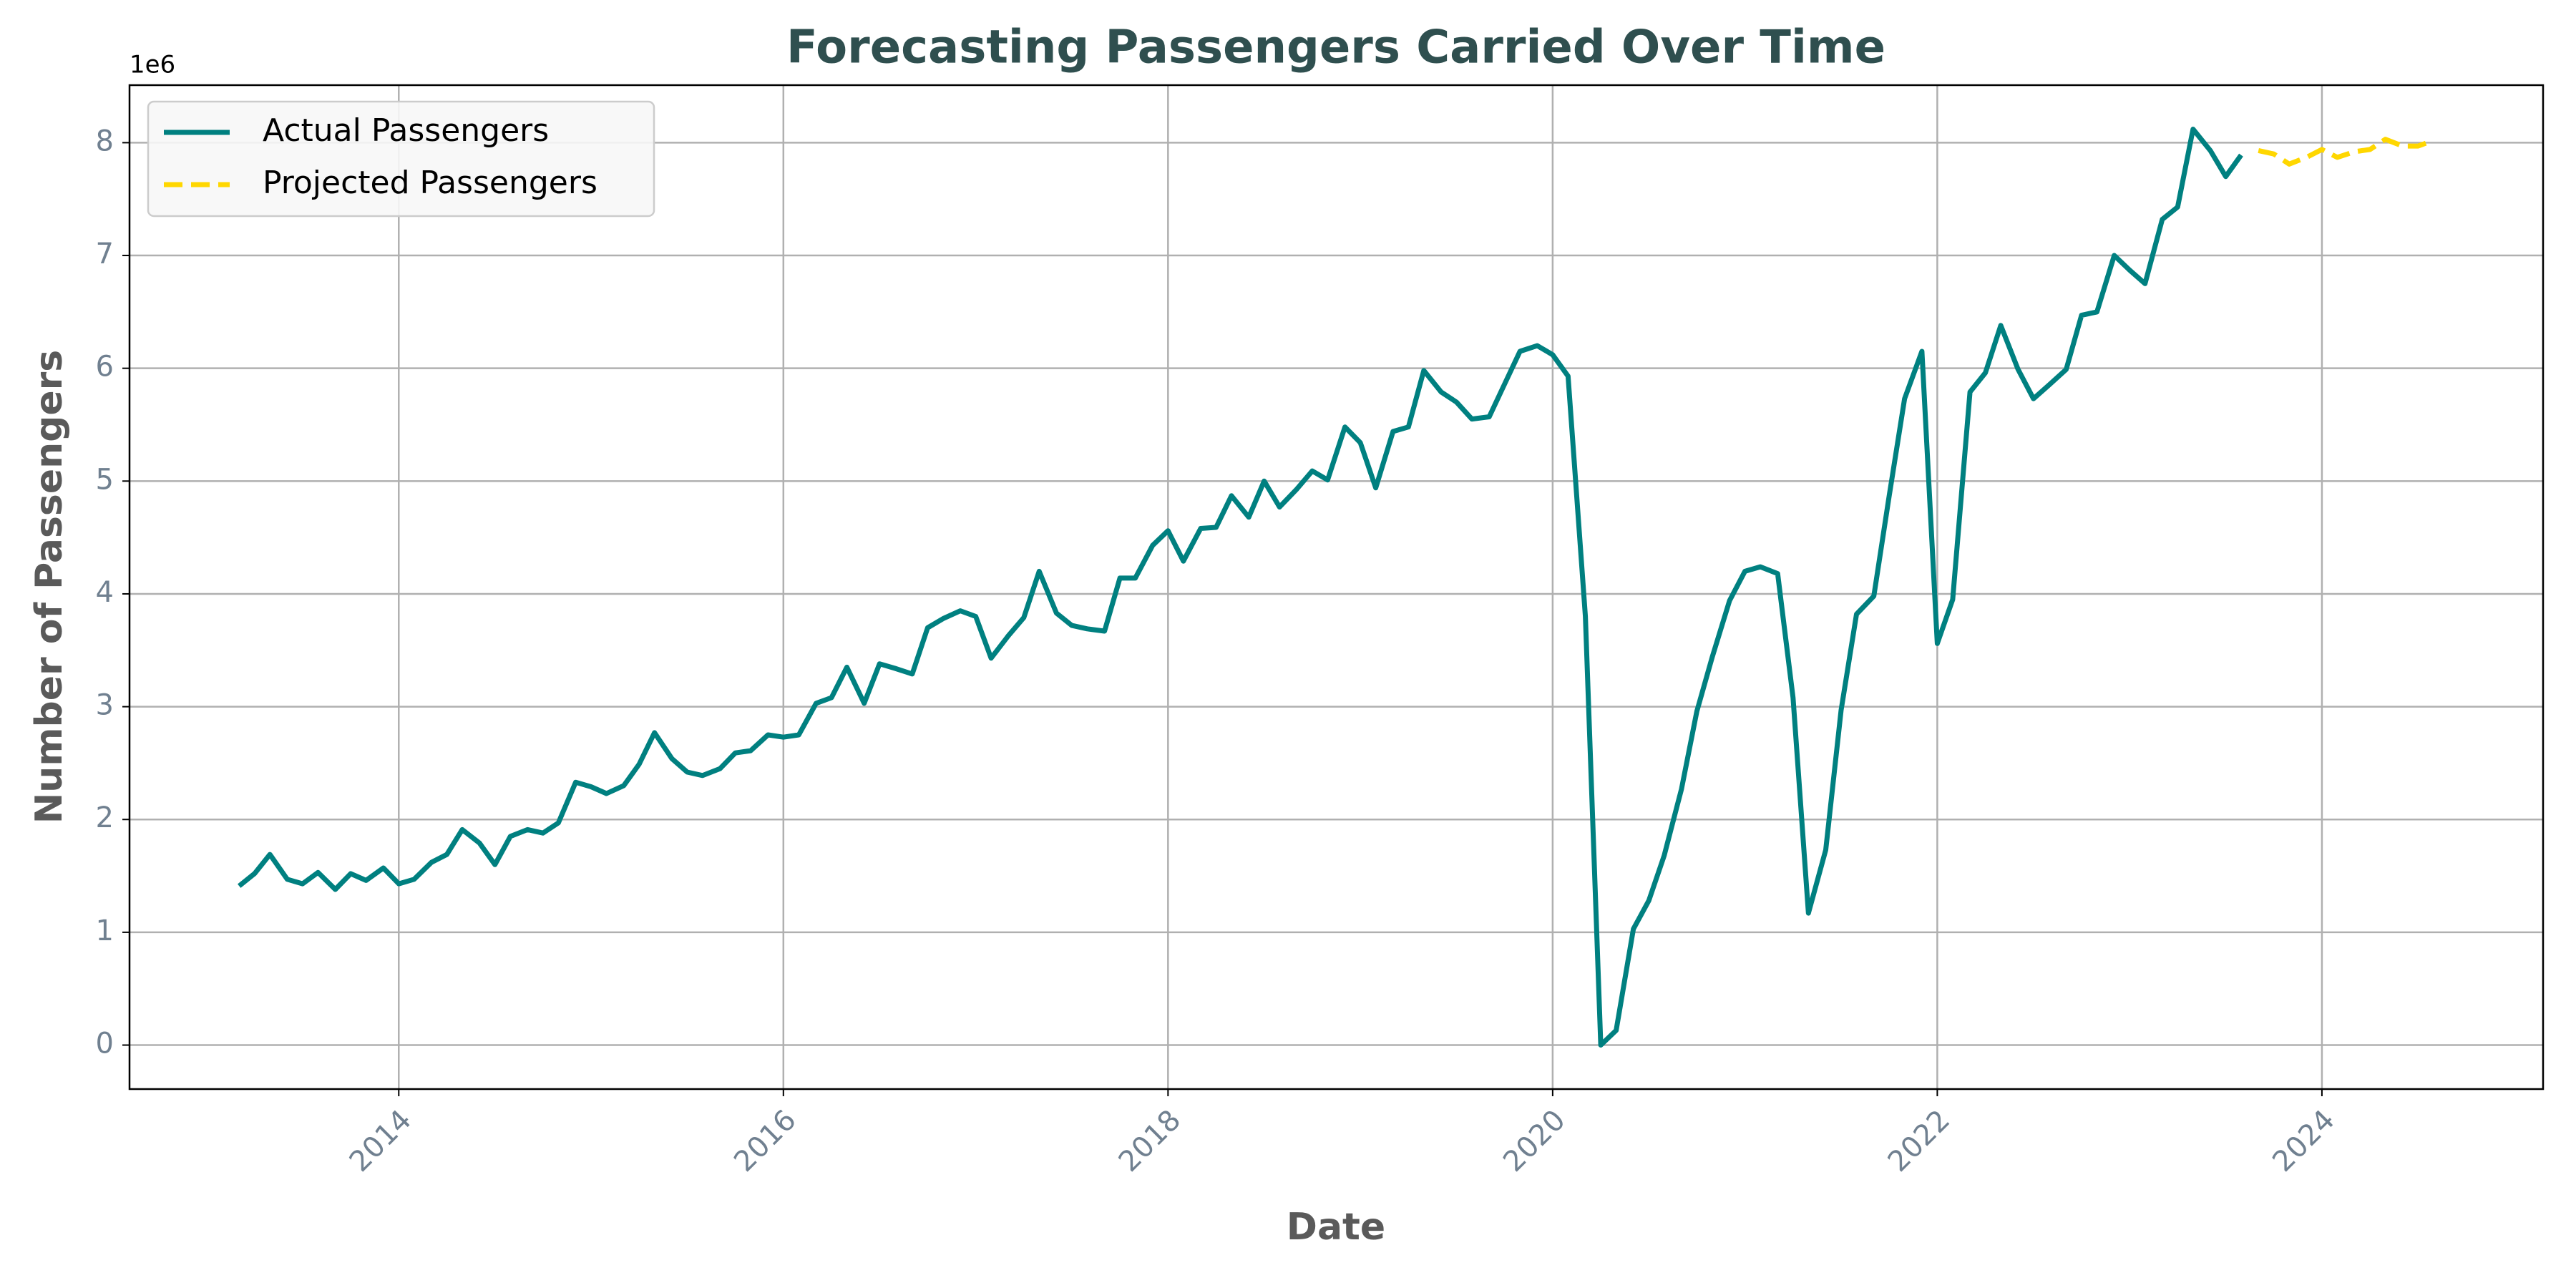 This screenshot has width=2576, height=1288. I want to click on x-axis-label: Date, so click(1336, 1227).